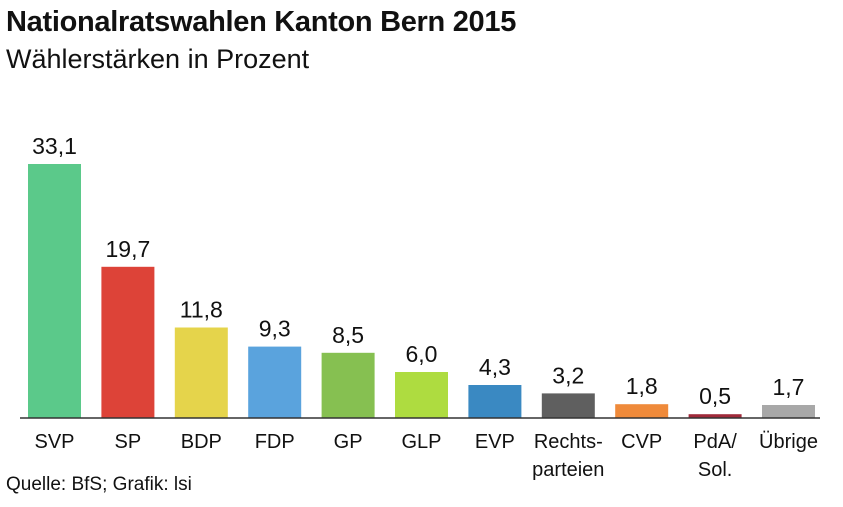 The width and height of the screenshot is (843, 507). I want to click on value-label-uebrige: 1,7, so click(789, 387).